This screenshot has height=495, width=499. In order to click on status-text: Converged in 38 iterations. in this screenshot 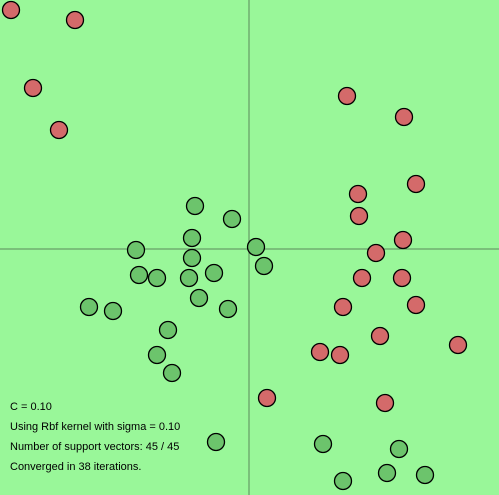, I will do `click(75, 467)`.